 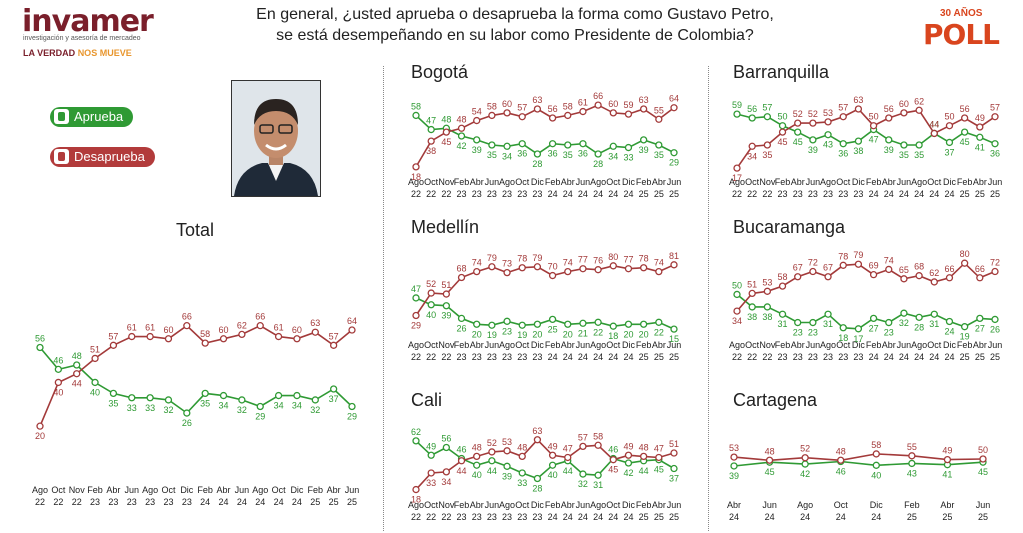 What do you see at coordinates (798, 268) in the screenshot?
I see `data-label-disapprove: 67` at bounding box center [798, 268].